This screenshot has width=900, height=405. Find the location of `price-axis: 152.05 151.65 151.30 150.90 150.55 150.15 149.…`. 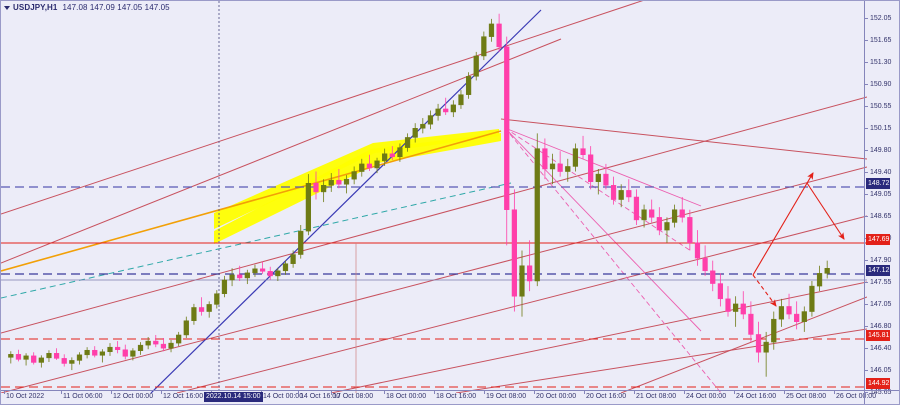

price-axis: 152.05 151.65 151.30 150.90 150.55 150.15 149.… is located at coordinates (881, 198).